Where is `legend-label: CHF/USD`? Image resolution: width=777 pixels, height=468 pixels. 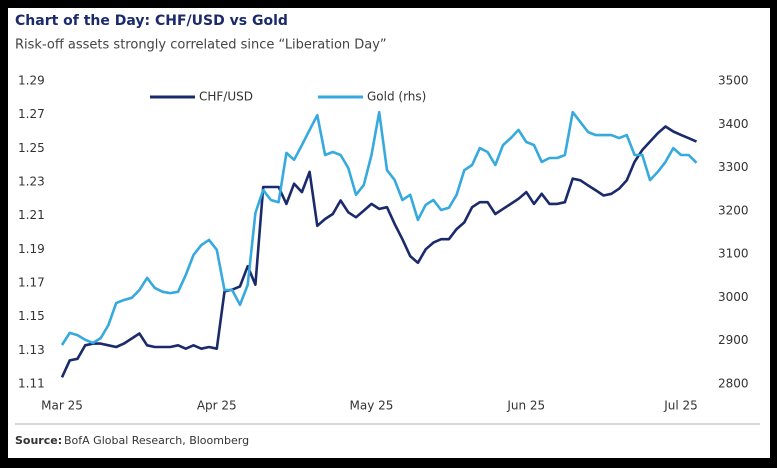 legend-label: CHF/USD is located at coordinates (226, 97).